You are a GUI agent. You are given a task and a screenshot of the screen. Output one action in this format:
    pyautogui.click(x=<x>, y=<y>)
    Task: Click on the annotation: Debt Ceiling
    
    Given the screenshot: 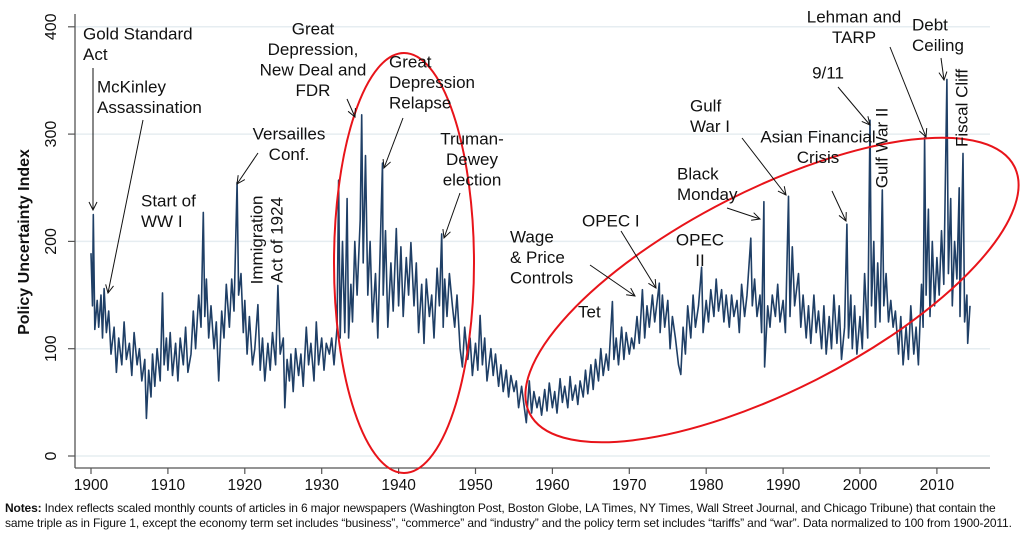 What is the action you would take?
    pyautogui.click(x=938, y=47)
    